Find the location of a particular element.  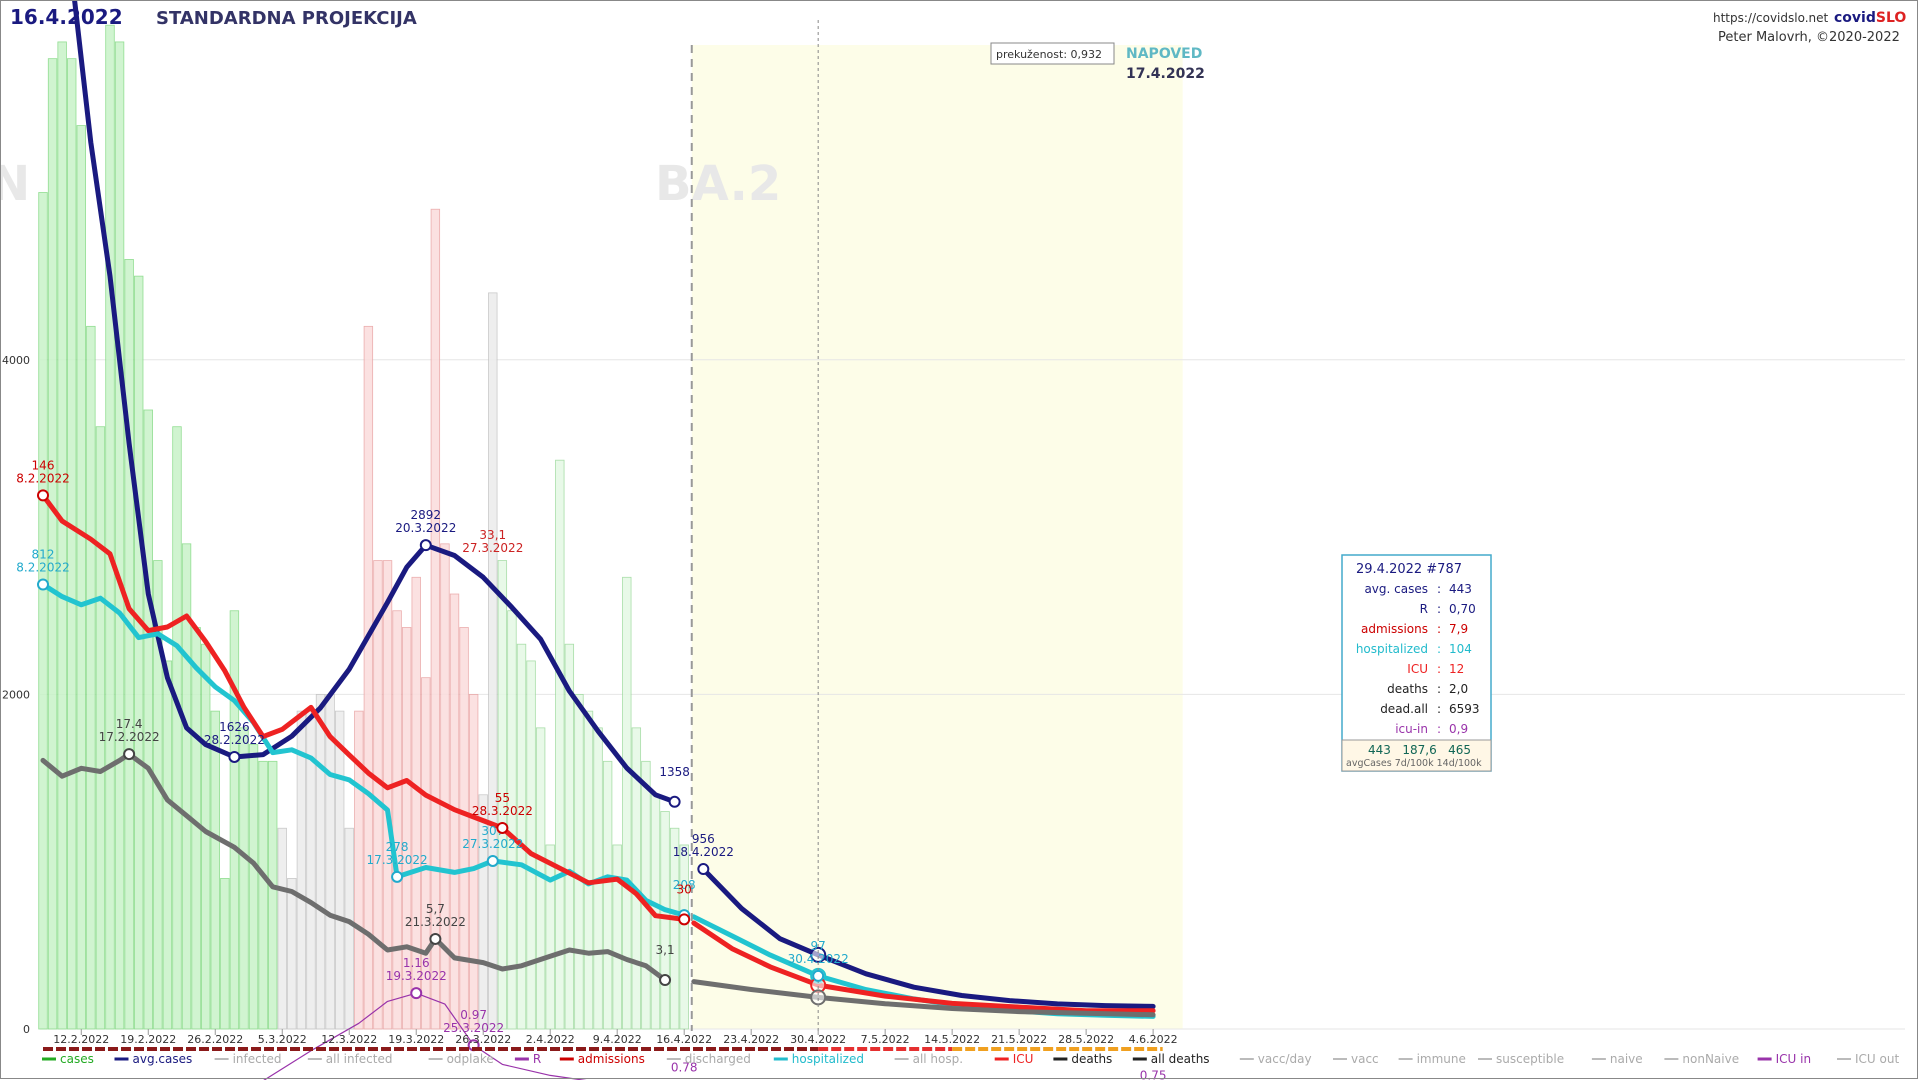

series-line-deaths-forecast is located at coordinates (923, 998).